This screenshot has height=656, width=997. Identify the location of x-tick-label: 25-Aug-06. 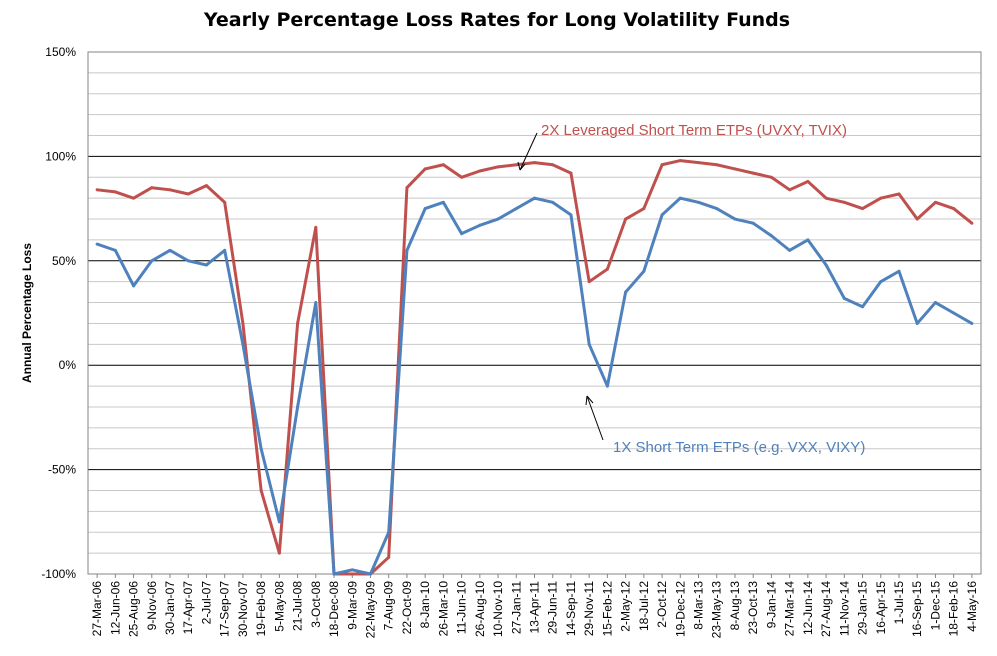
(134, 609).